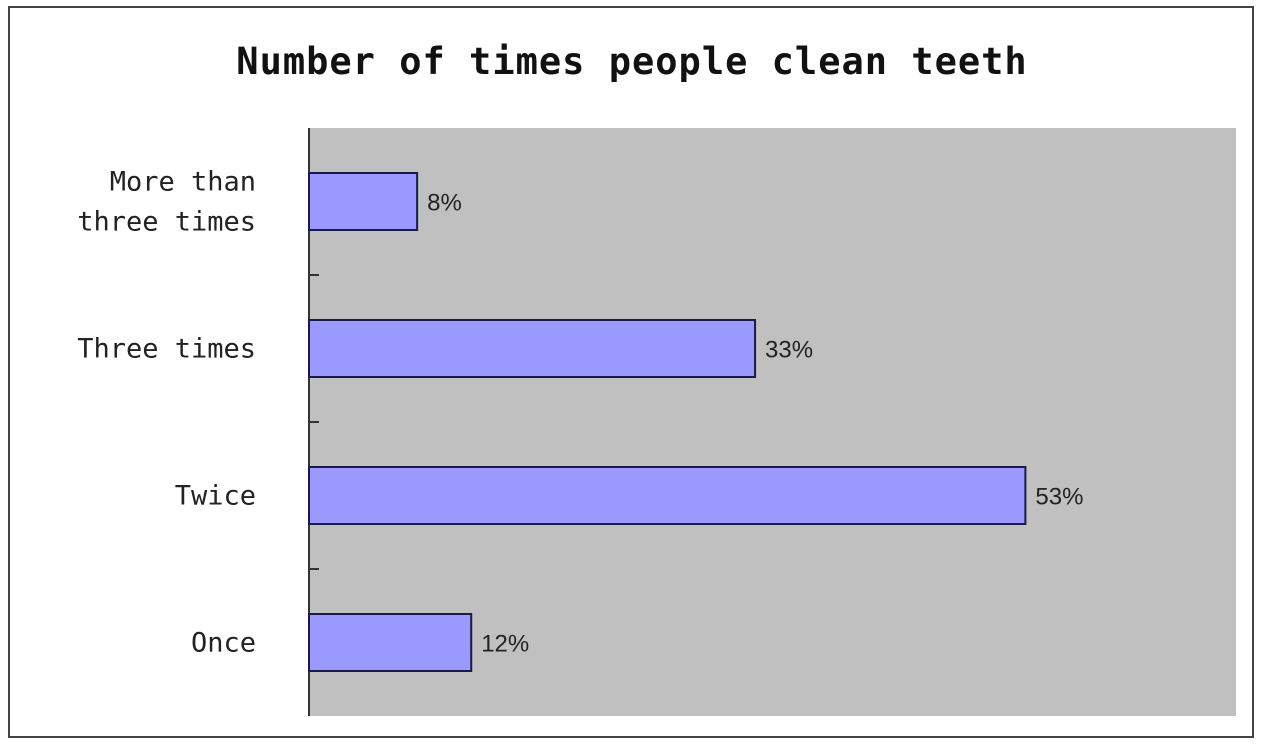  I want to click on category-label: Three times, so click(166, 349).